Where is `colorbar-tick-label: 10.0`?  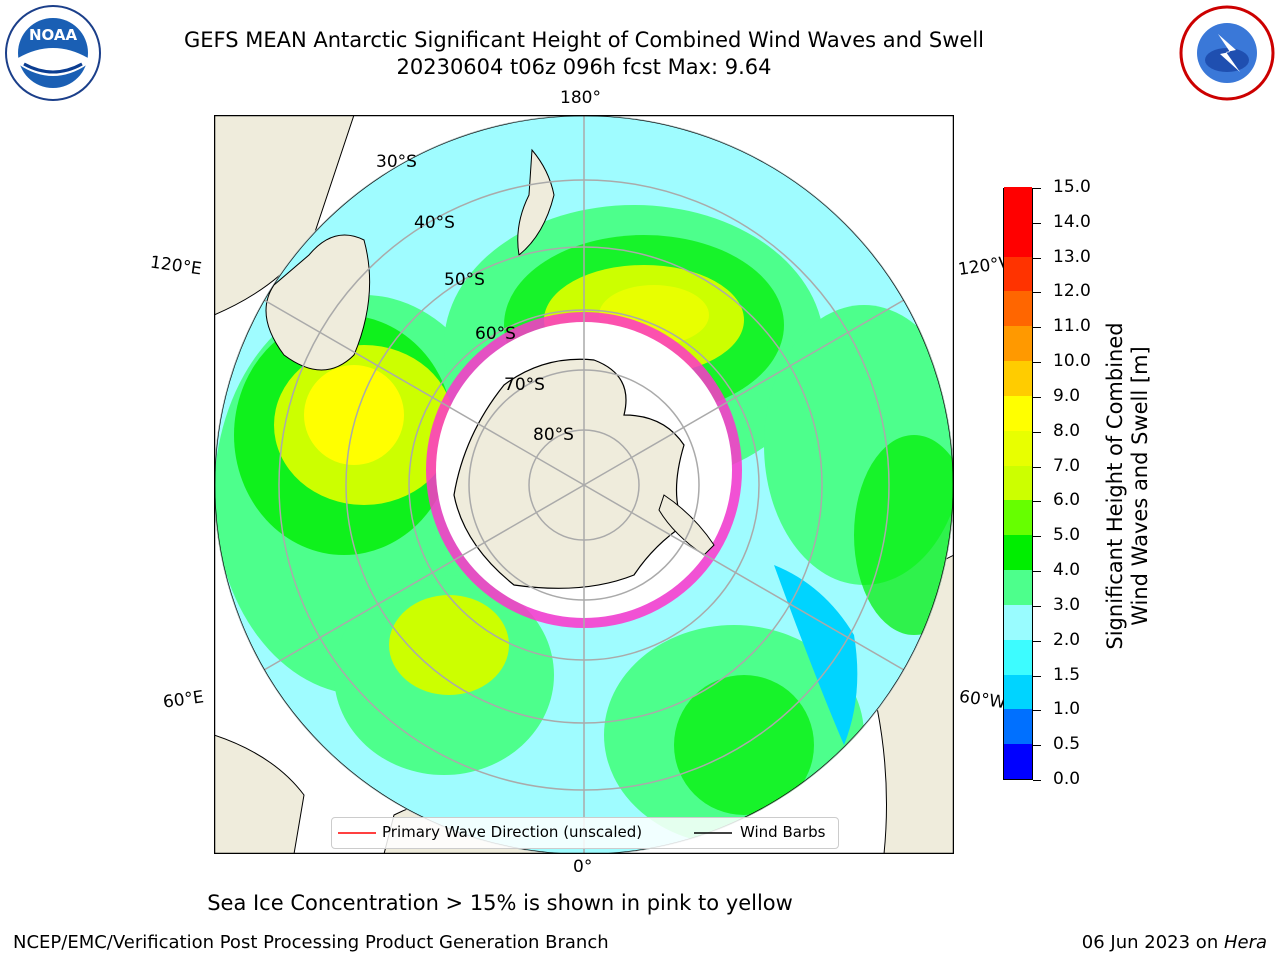 colorbar-tick-label: 10.0 is located at coordinates (1072, 361).